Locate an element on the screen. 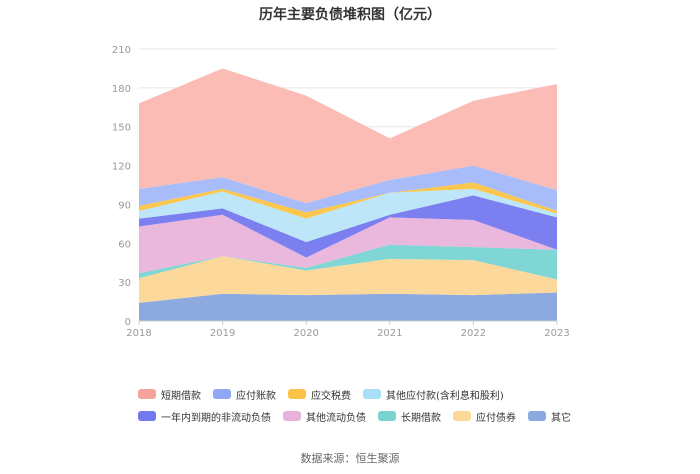  legend-item: 应交税费 is located at coordinates (319, 395).